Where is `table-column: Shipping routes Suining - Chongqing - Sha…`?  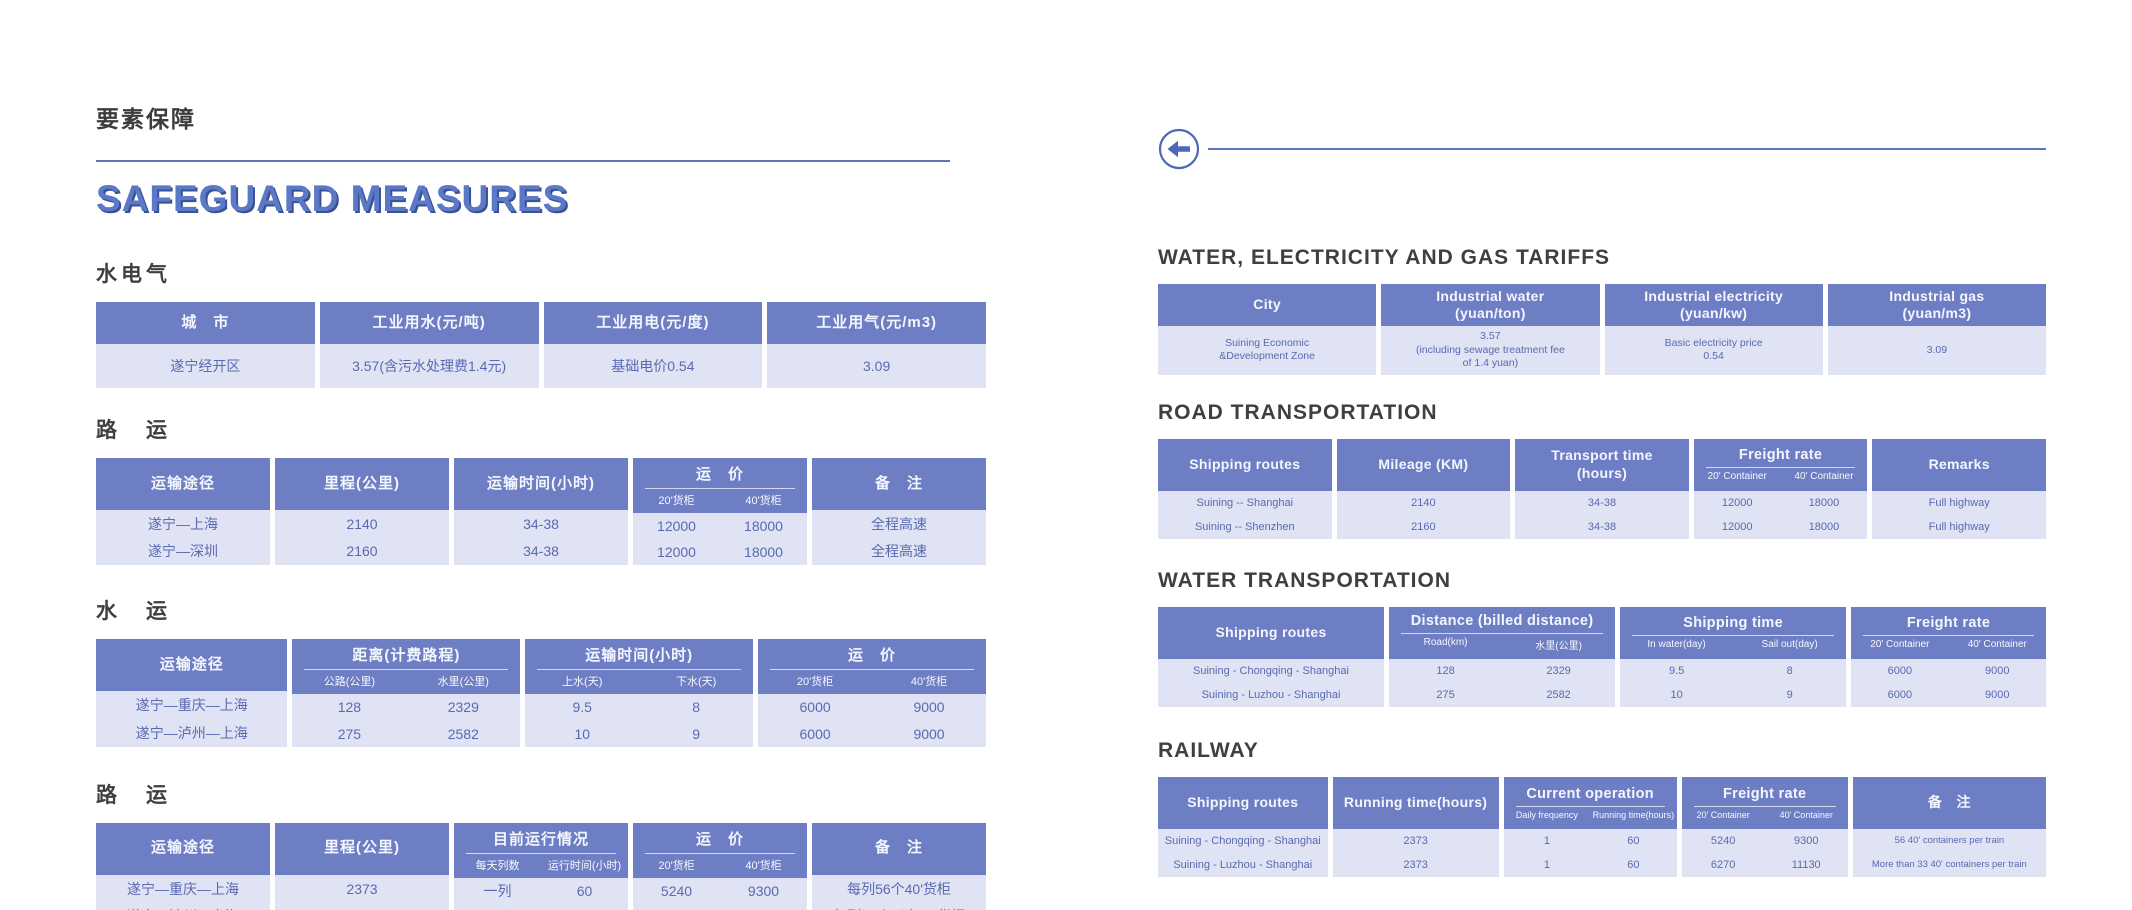 table-column: Shipping routes Suining - Chongqing - Sha… is located at coordinates (1243, 826).